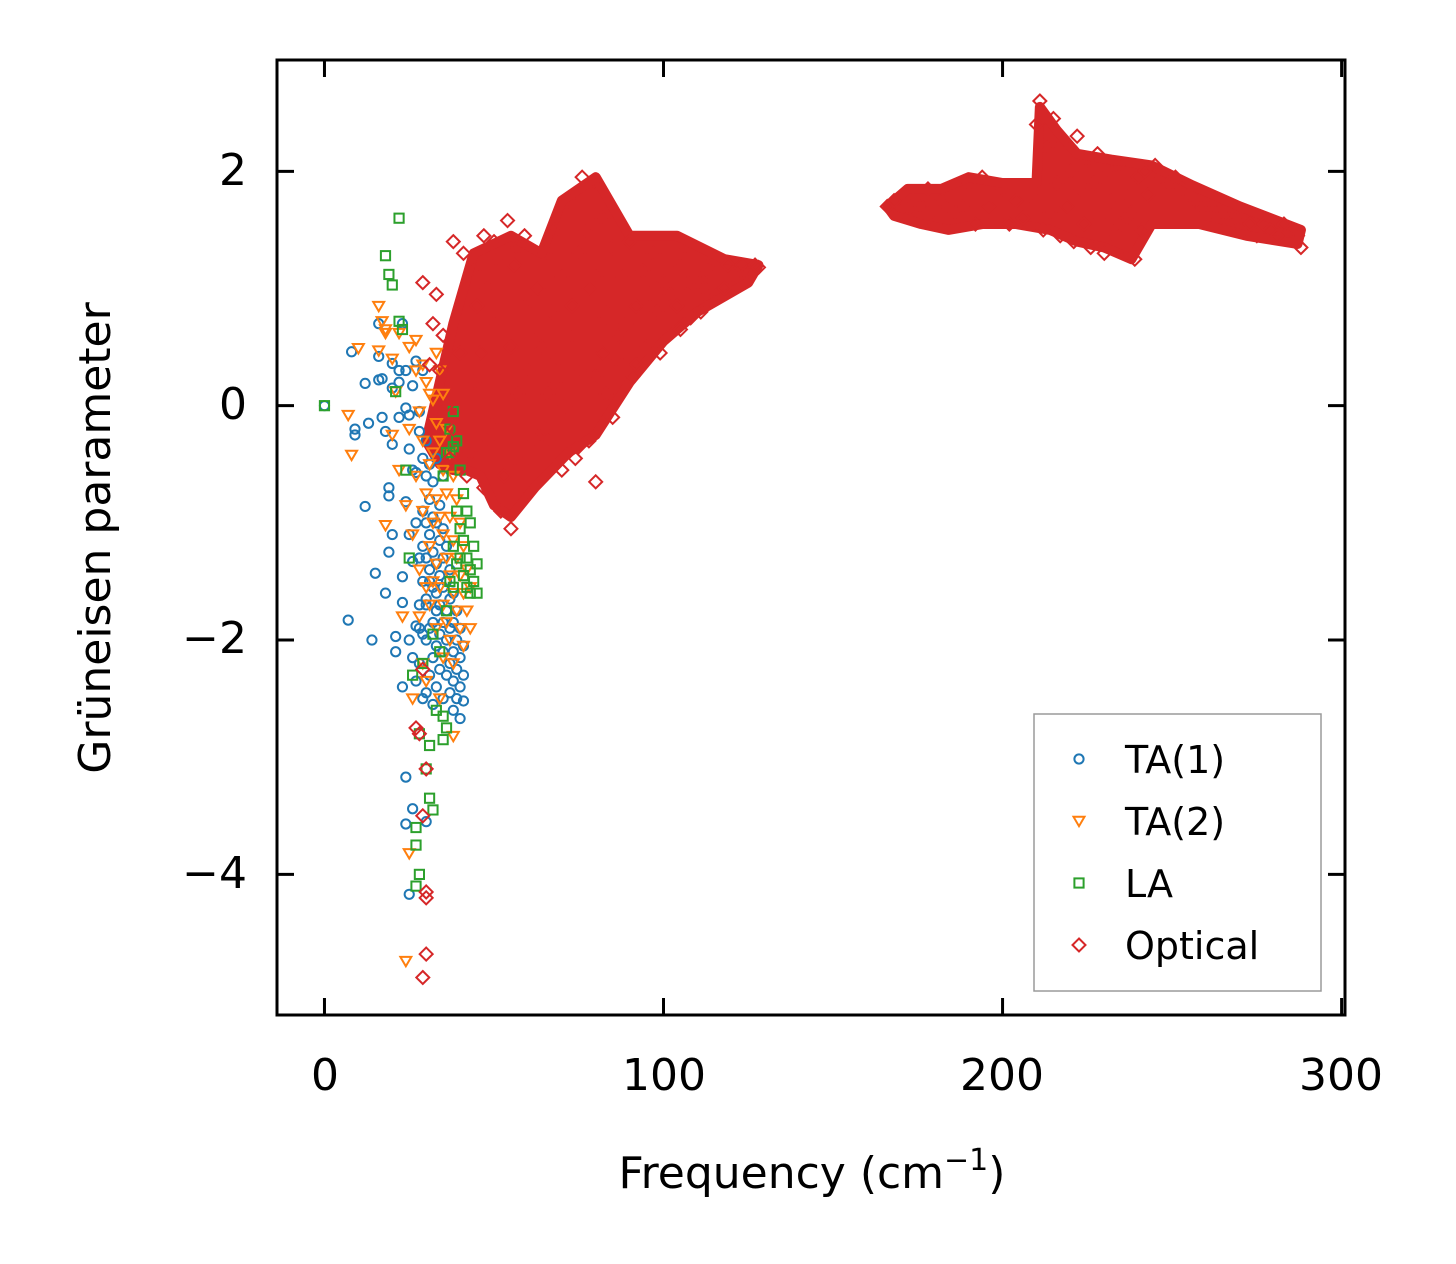 This screenshot has width=1456, height=1264. What do you see at coordinates (1079, 853) in the screenshot?
I see `legend-markers` at bounding box center [1079, 853].